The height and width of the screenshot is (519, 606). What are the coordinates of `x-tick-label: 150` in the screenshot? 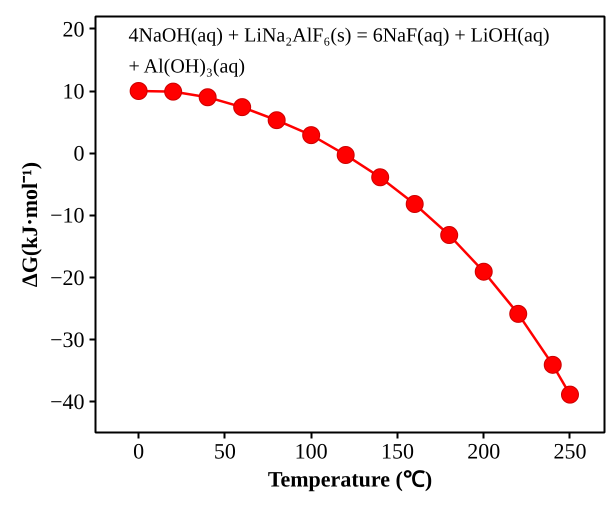 It's located at (397, 451).